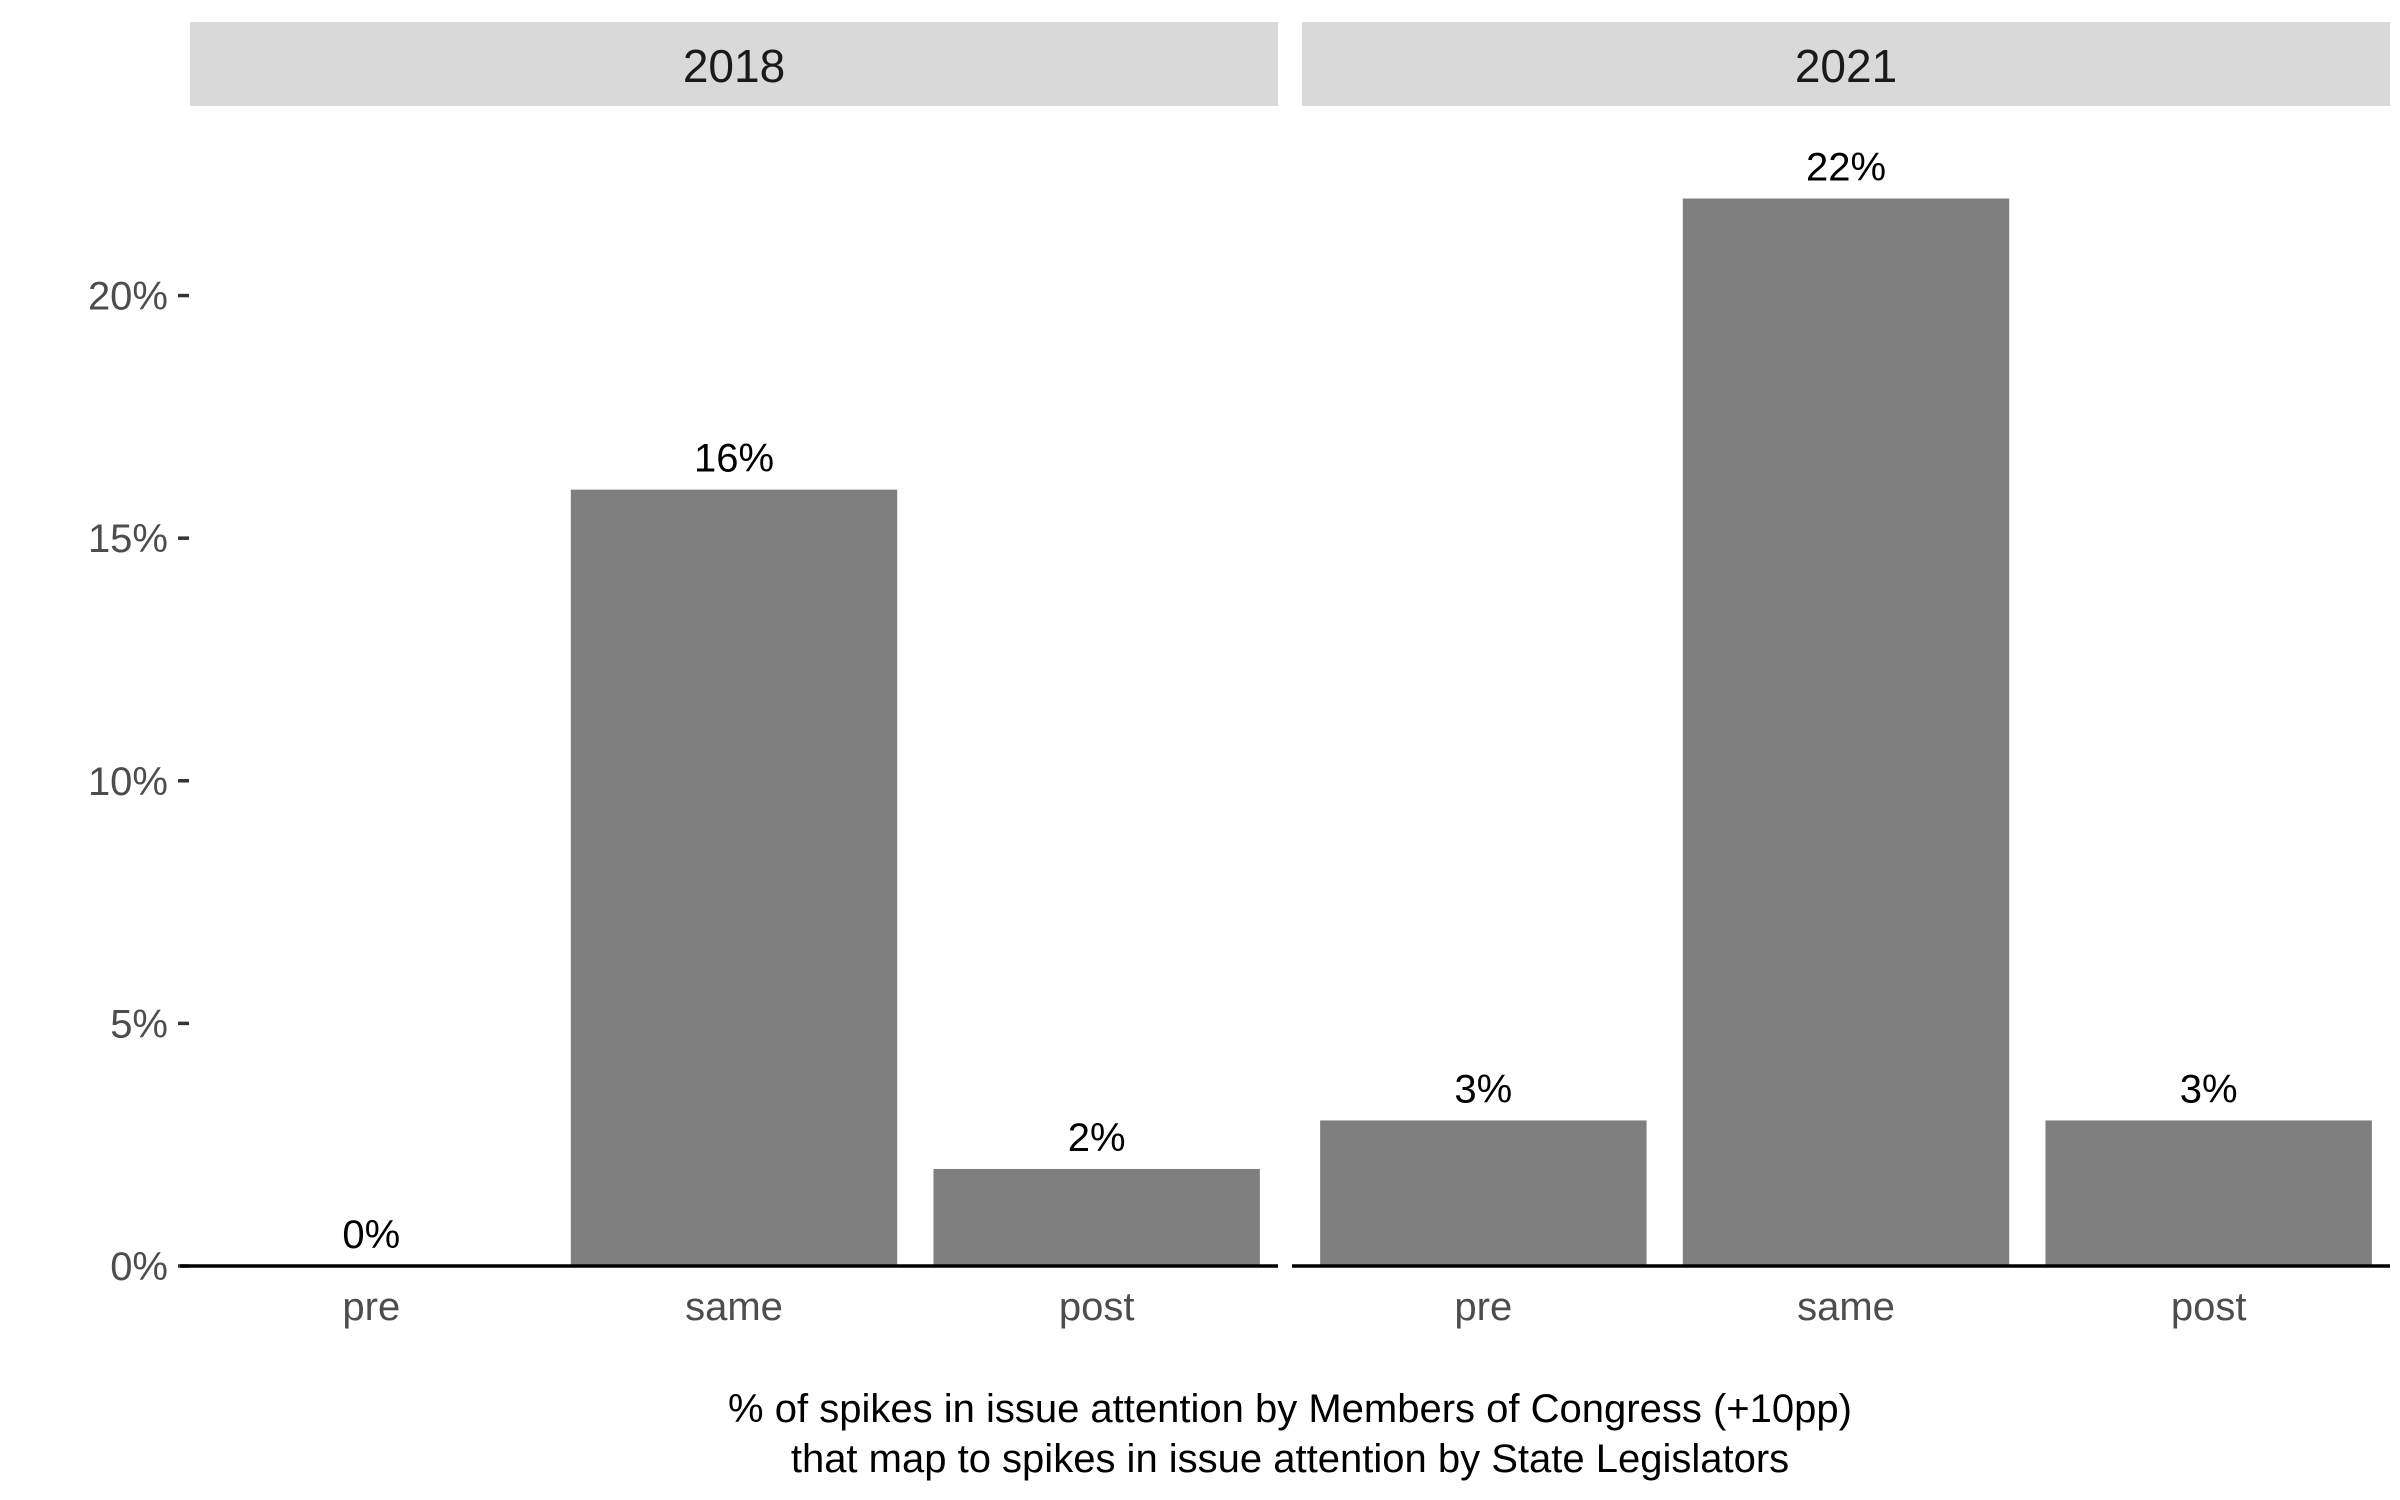  Describe the element at coordinates (734, 459) in the screenshot. I see `data-label: 16%` at that location.